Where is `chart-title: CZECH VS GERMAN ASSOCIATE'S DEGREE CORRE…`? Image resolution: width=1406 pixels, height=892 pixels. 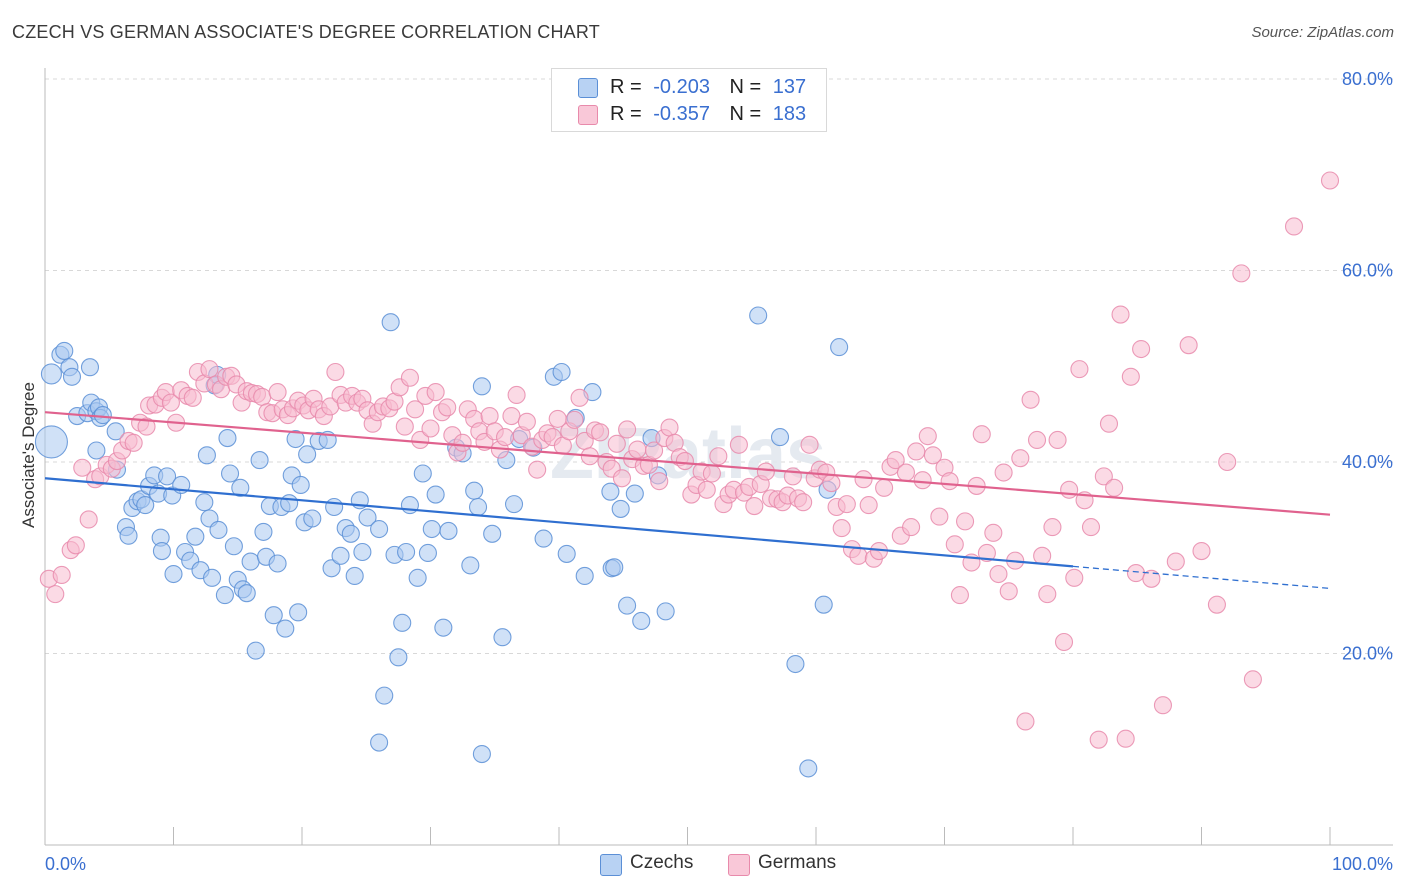 chart-title: CZECH VS GERMAN ASSOCIATE'S DEGREE CORRE… is located at coordinates (306, 32).